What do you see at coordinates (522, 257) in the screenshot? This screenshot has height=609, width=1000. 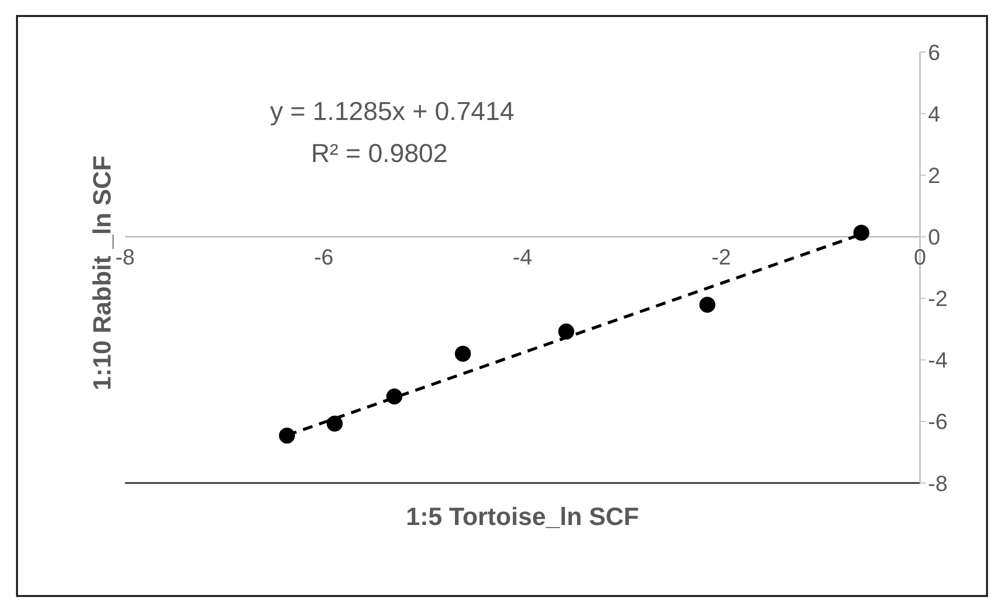 I see `x-tick-label: -4` at bounding box center [522, 257].